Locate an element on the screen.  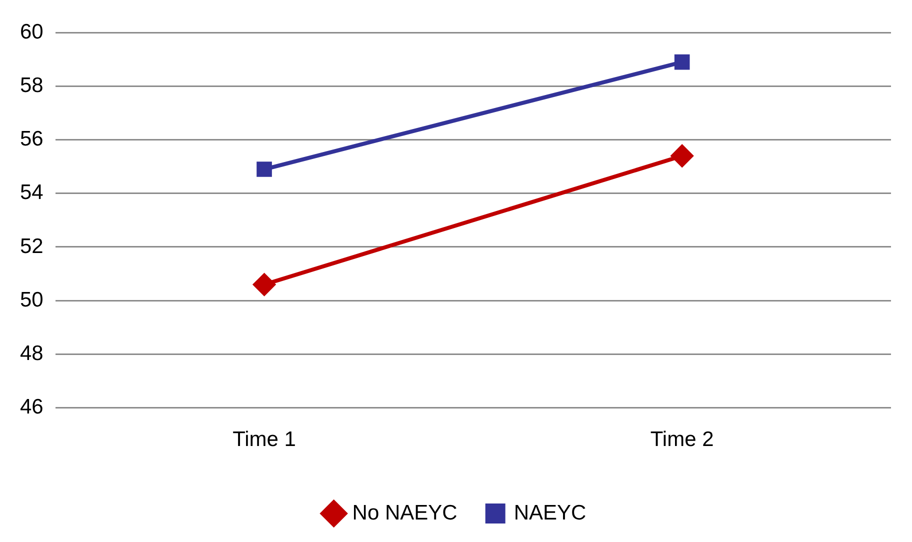
y-tick-label: 58 is located at coordinates (32, 85).